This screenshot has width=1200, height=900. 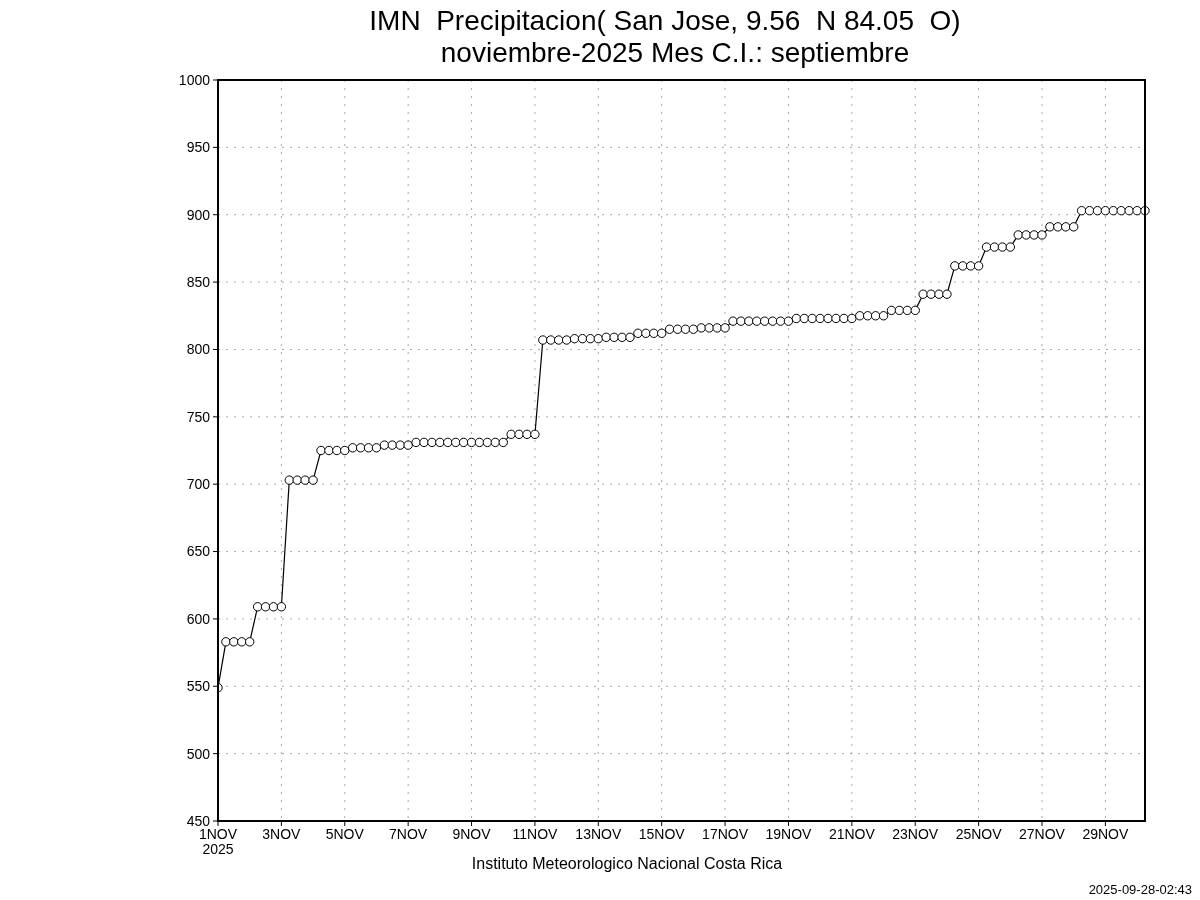 What do you see at coordinates (198, 686) in the screenshot?
I see `y-tick-label: 550` at bounding box center [198, 686].